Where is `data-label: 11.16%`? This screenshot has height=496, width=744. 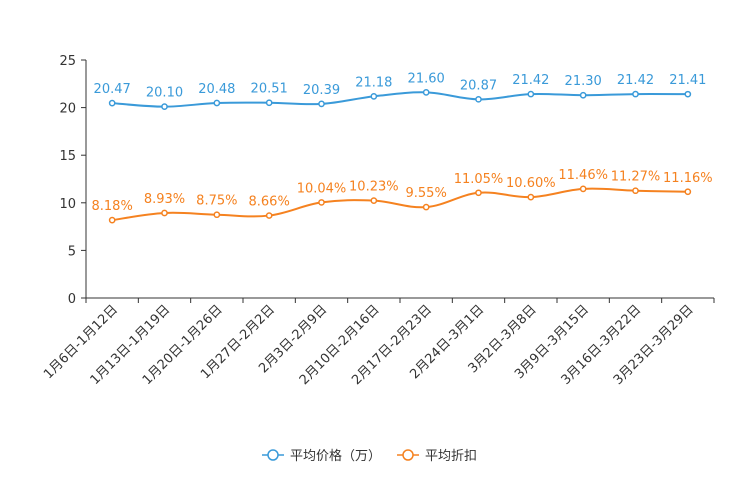
data-label: 11.16% is located at coordinates (688, 178).